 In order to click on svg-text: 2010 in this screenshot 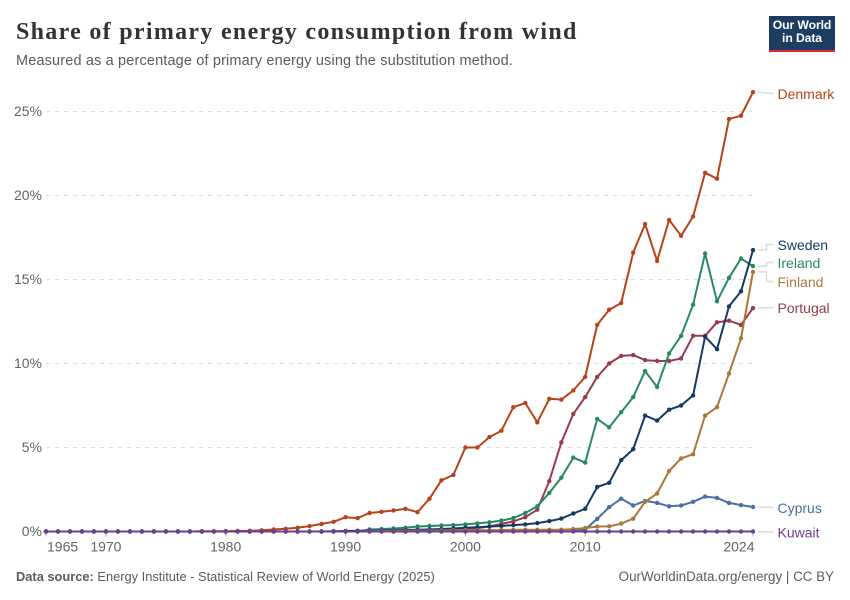, I will do `click(585, 547)`.